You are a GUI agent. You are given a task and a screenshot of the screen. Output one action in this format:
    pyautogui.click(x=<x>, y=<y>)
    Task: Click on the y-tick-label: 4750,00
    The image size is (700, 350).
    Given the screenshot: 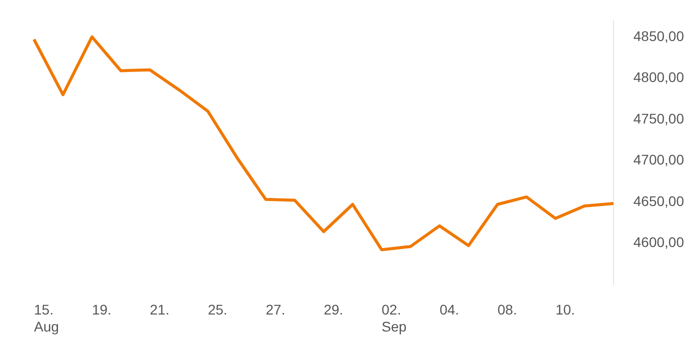 What is the action you would take?
    pyautogui.click(x=658, y=118)
    